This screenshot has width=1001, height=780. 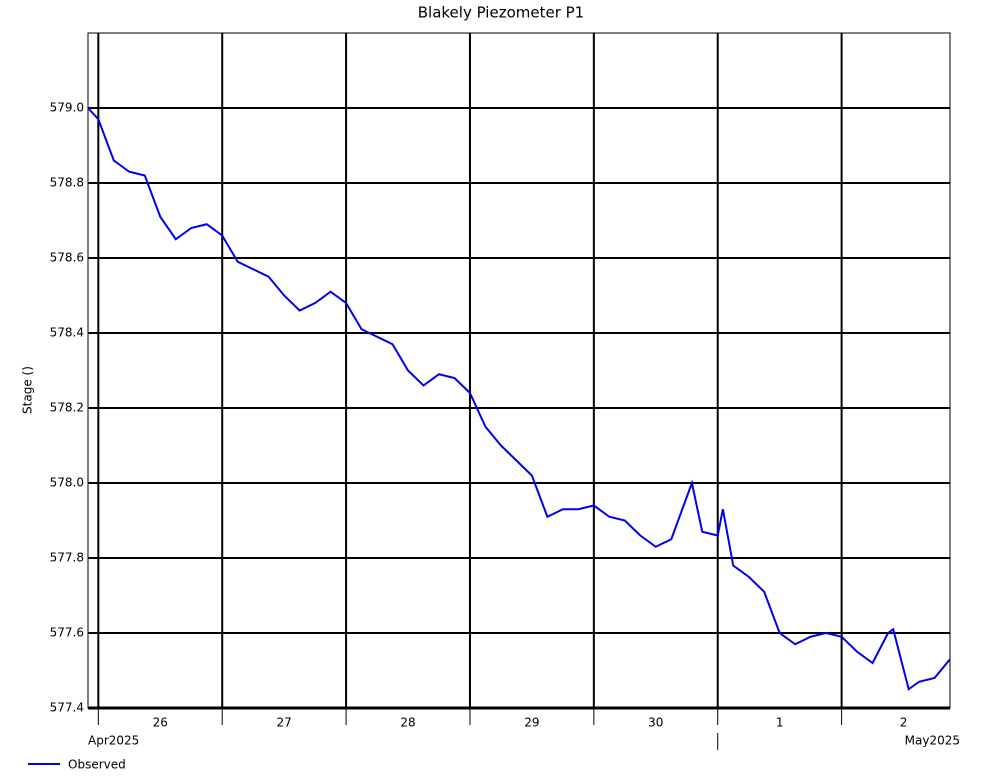 What do you see at coordinates (67, 708) in the screenshot?
I see `y-tick-label: 577.4` at bounding box center [67, 708].